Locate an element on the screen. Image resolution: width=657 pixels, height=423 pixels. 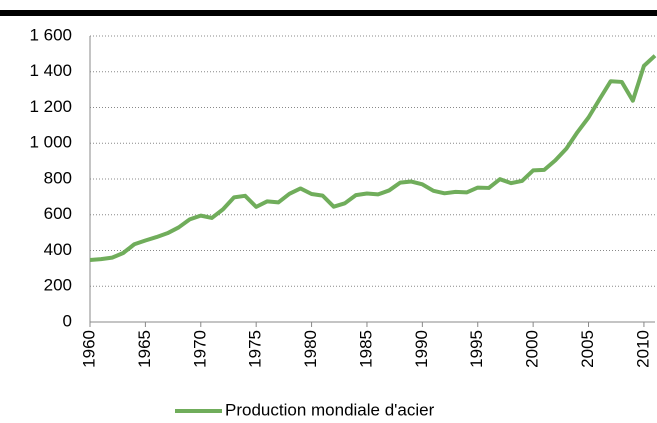
x-tick-label: 1970 is located at coordinates (199, 349).